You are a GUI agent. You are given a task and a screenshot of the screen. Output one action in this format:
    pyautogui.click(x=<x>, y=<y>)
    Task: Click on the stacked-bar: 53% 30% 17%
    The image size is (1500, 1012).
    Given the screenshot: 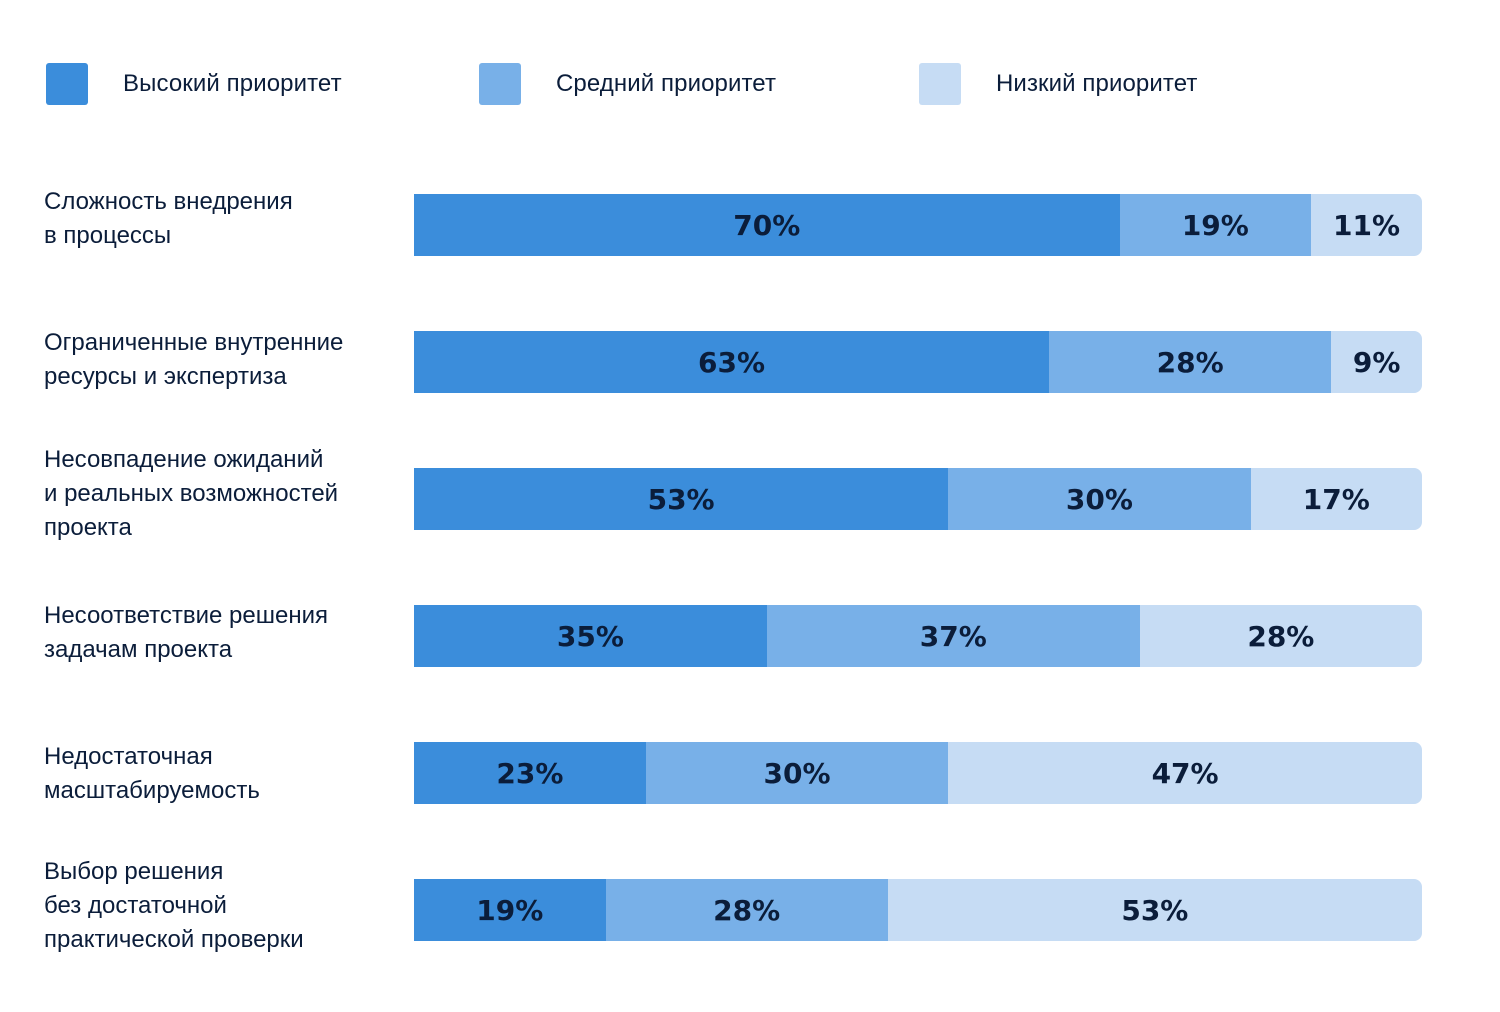 What is the action you would take?
    pyautogui.click(x=918, y=499)
    